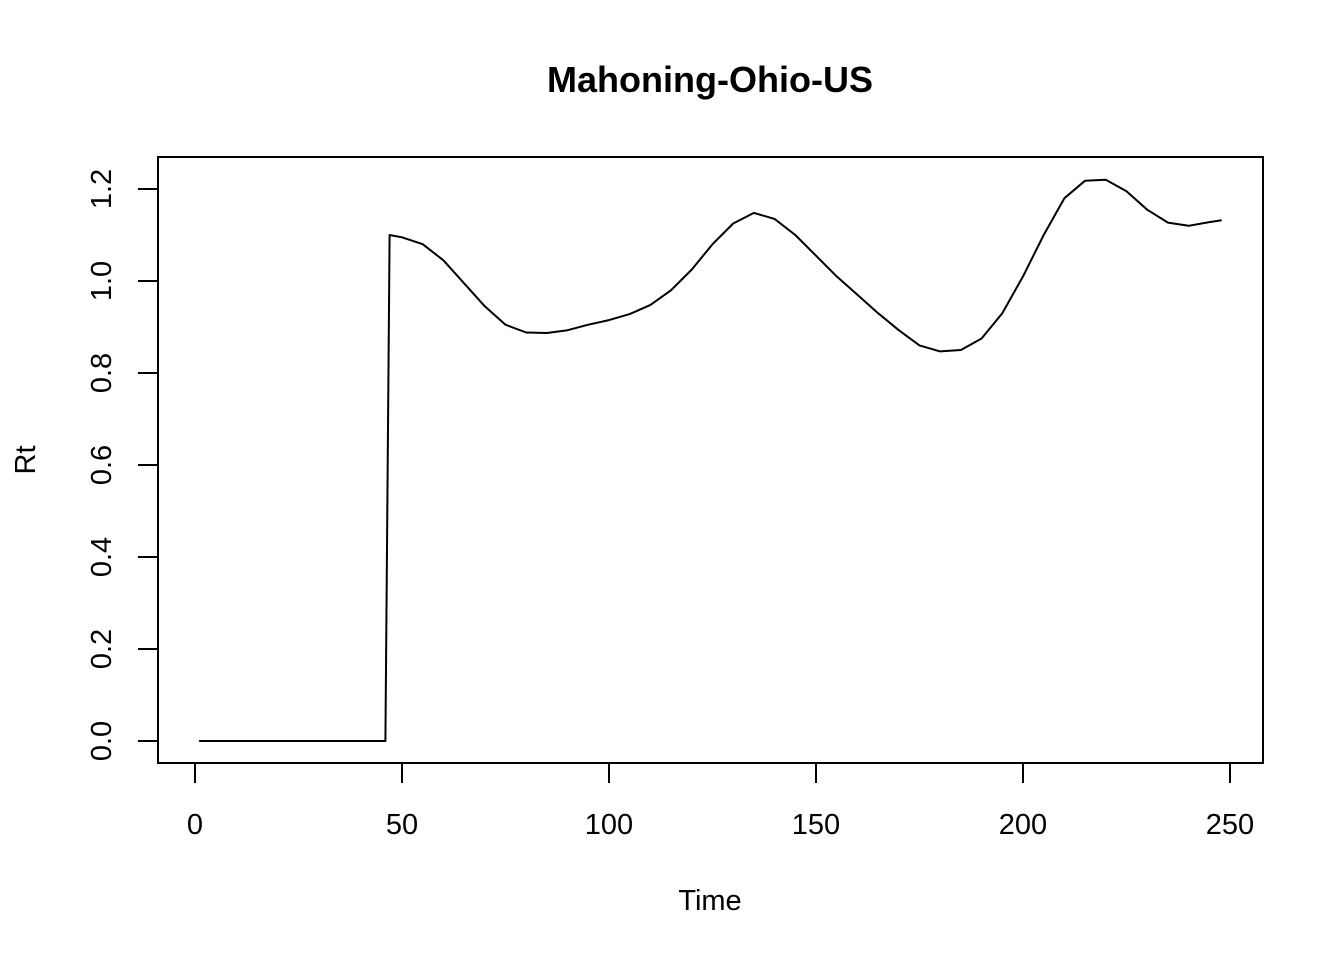 The image size is (1344, 960). What do you see at coordinates (710, 79) in the screenshot?
I see `chart-title: Mahoning-Ohio-US` at bounding box center [710, 79].